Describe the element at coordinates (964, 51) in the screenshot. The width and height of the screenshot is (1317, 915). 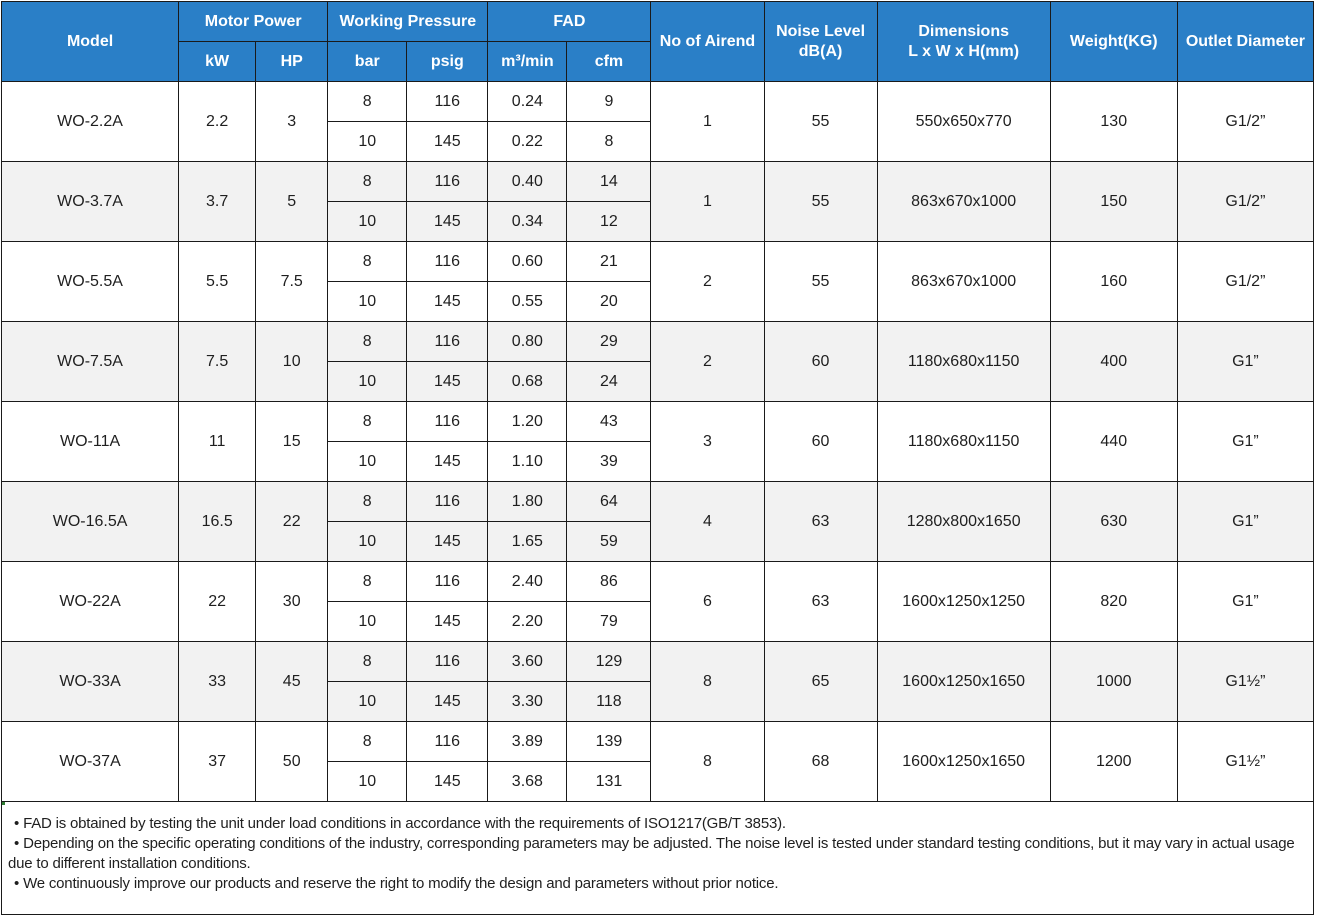
I see `header-dimensions-line2: L x W x H(mm)` at that location.